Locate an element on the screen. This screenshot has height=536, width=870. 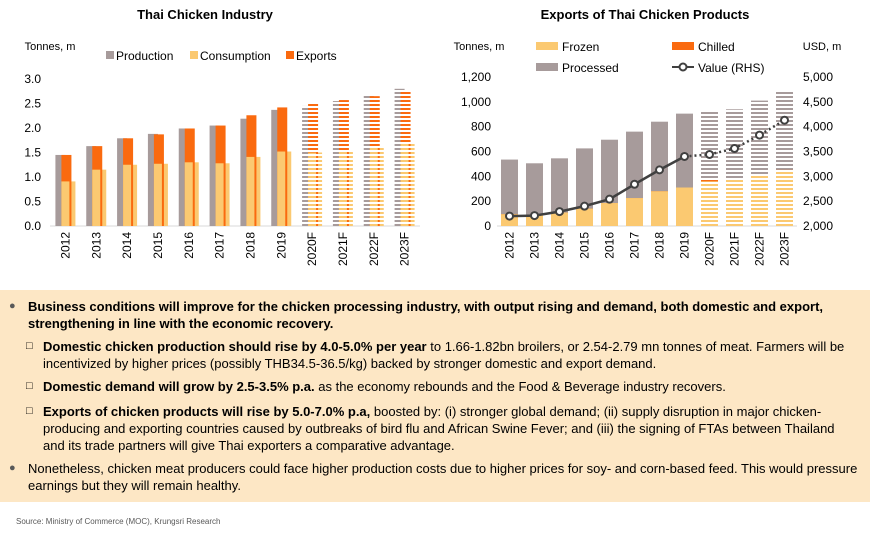
chart2-legend-marker is located at coordinates (683, 67).